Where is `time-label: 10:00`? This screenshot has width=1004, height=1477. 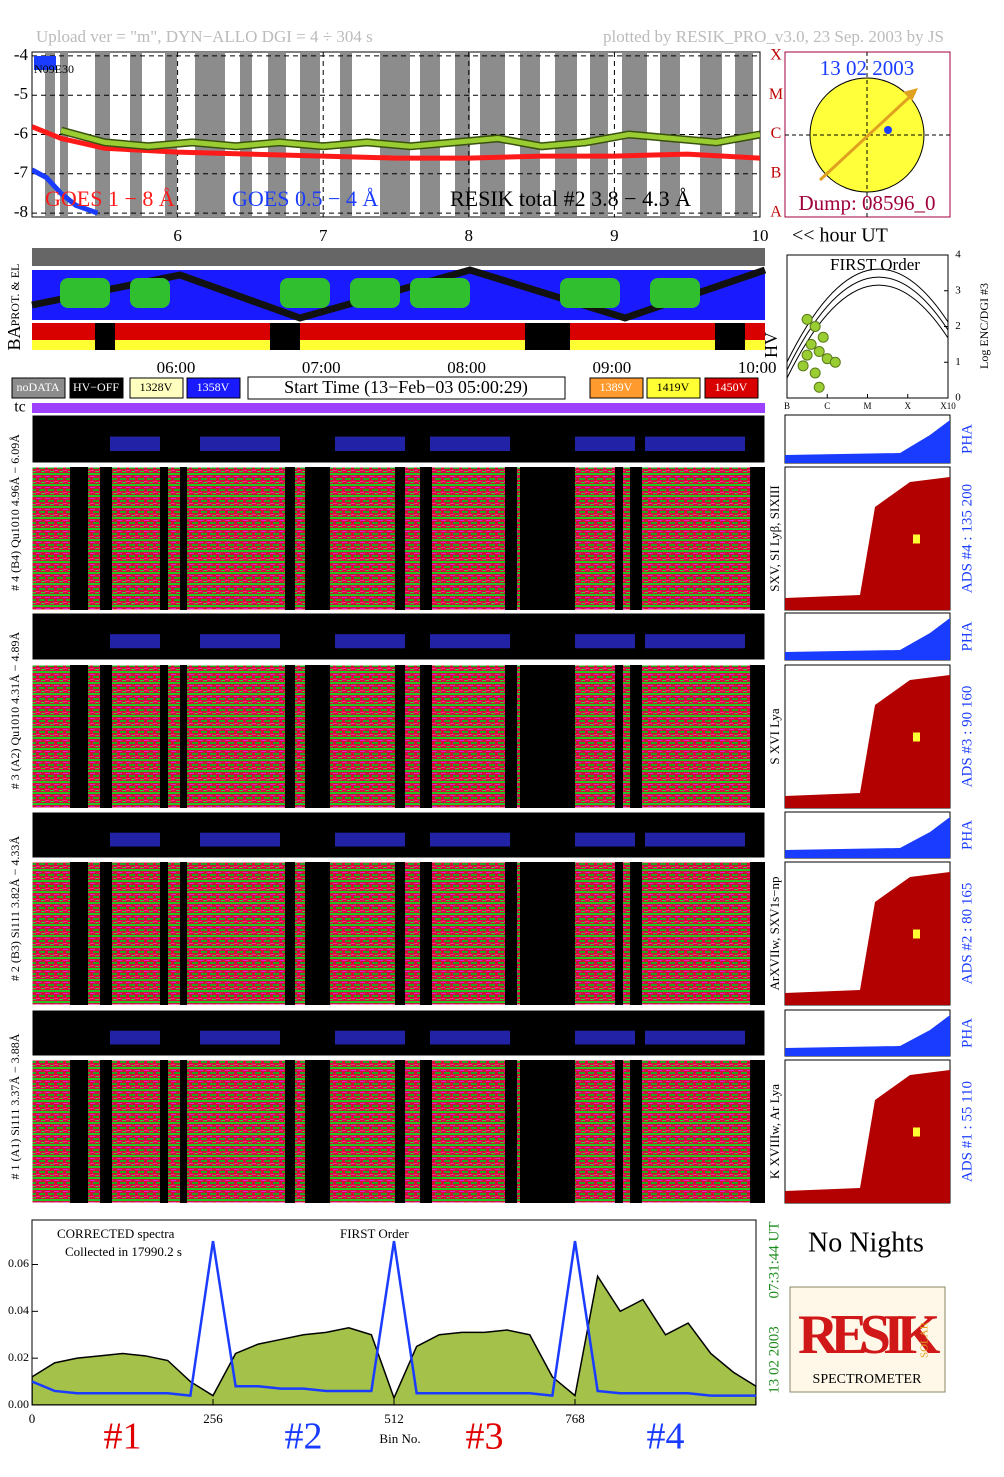 time-label: 10:00 is located at coordinates (757, 367).